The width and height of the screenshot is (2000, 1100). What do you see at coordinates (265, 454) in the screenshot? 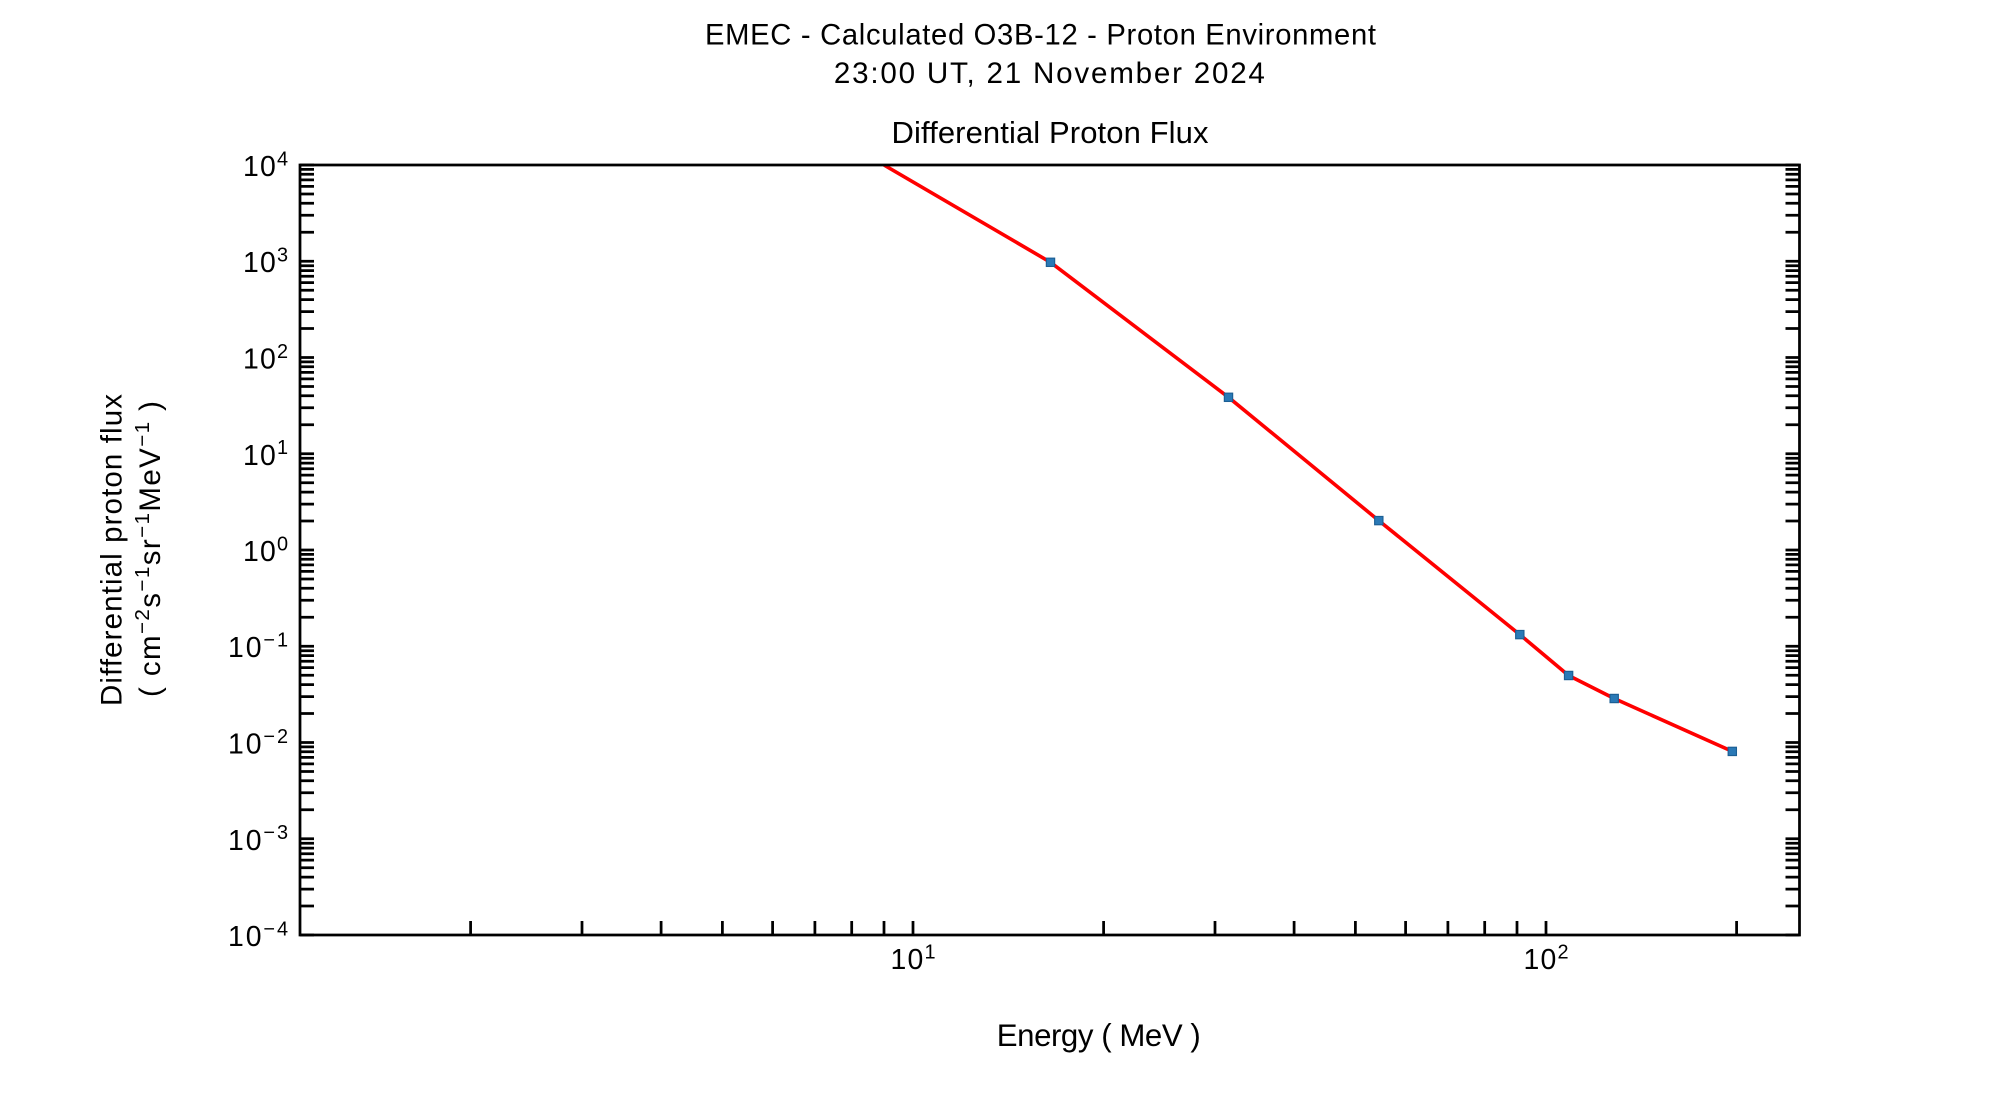
I see `svg-text: 10¹` at bounding box center [265, 454].